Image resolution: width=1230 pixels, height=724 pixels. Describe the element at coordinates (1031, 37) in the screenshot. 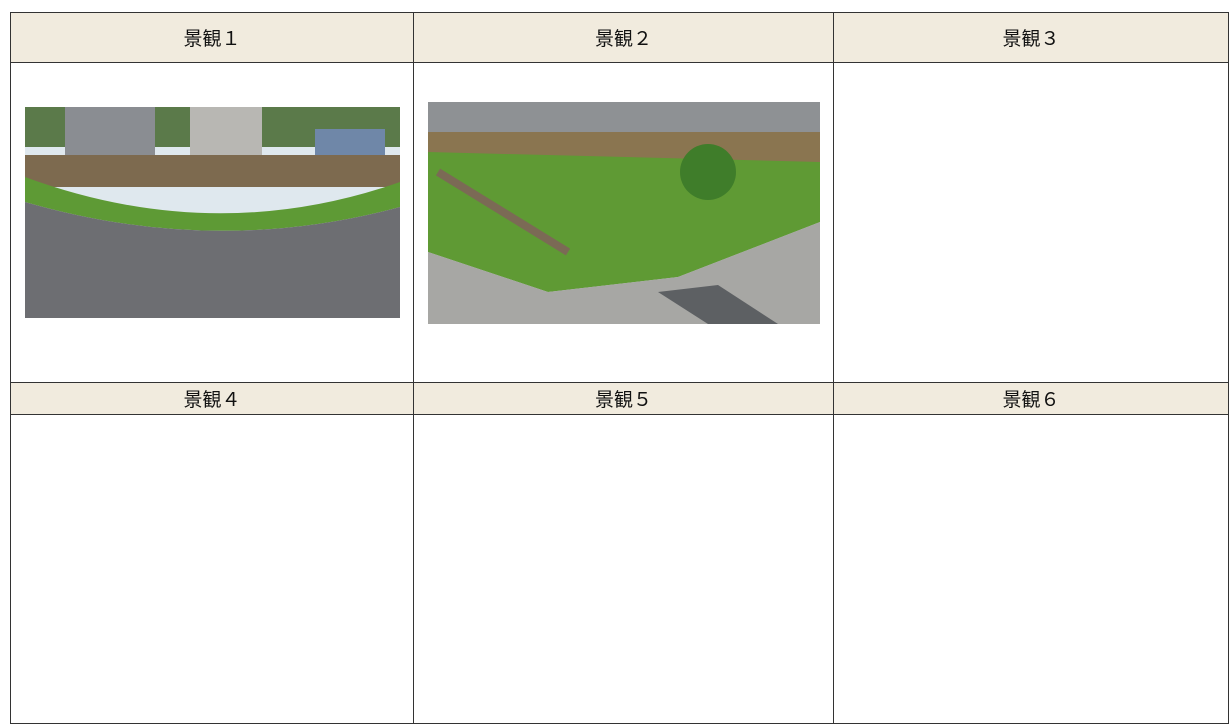

I see `header-cell: 景観３` at that location.